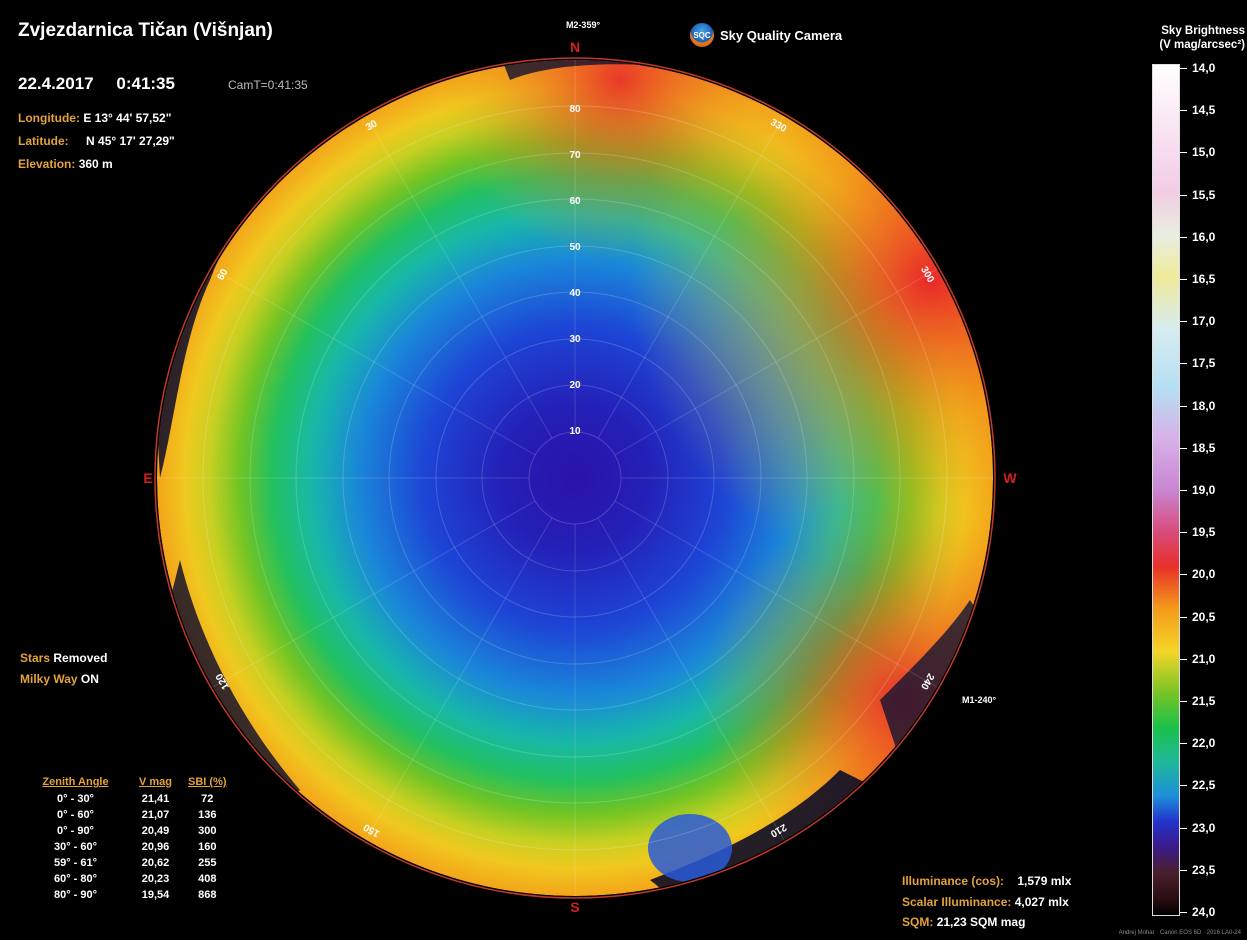 The height and width of the screenshot is (940, 1247). What do you see at coordinates (702, 35) in the screenshot?
I see `sqc-logo-icon: SQC` at bounding box center [702, 35].